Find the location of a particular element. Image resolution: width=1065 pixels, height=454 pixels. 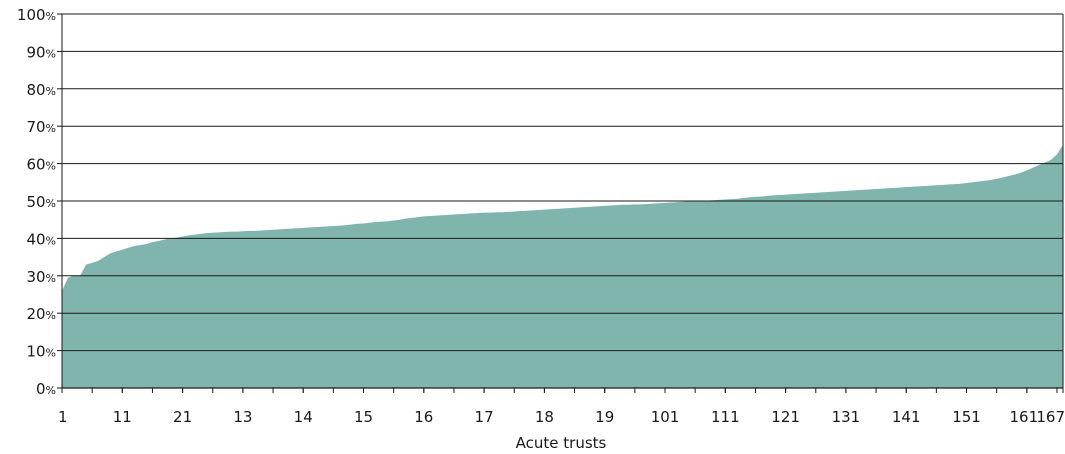

x-tick-label: 15 is located at coordinates (363, 417).